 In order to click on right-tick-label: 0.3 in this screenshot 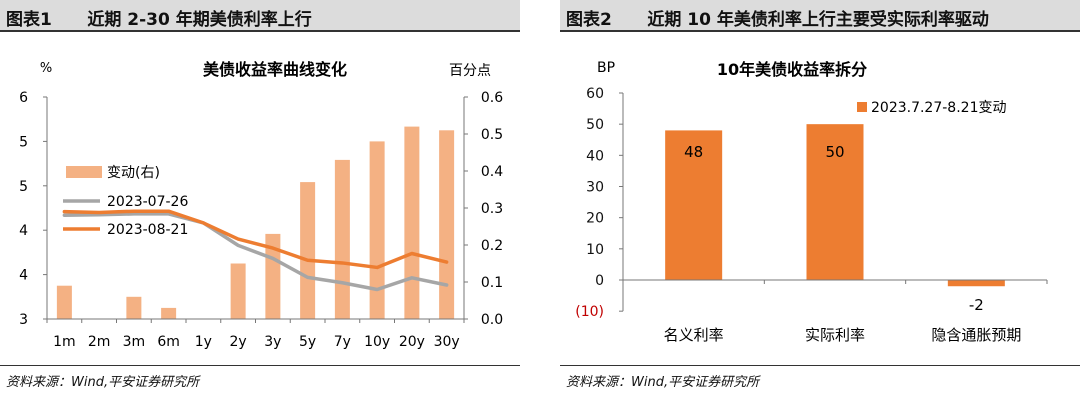, I will do `click(492, 209)`.